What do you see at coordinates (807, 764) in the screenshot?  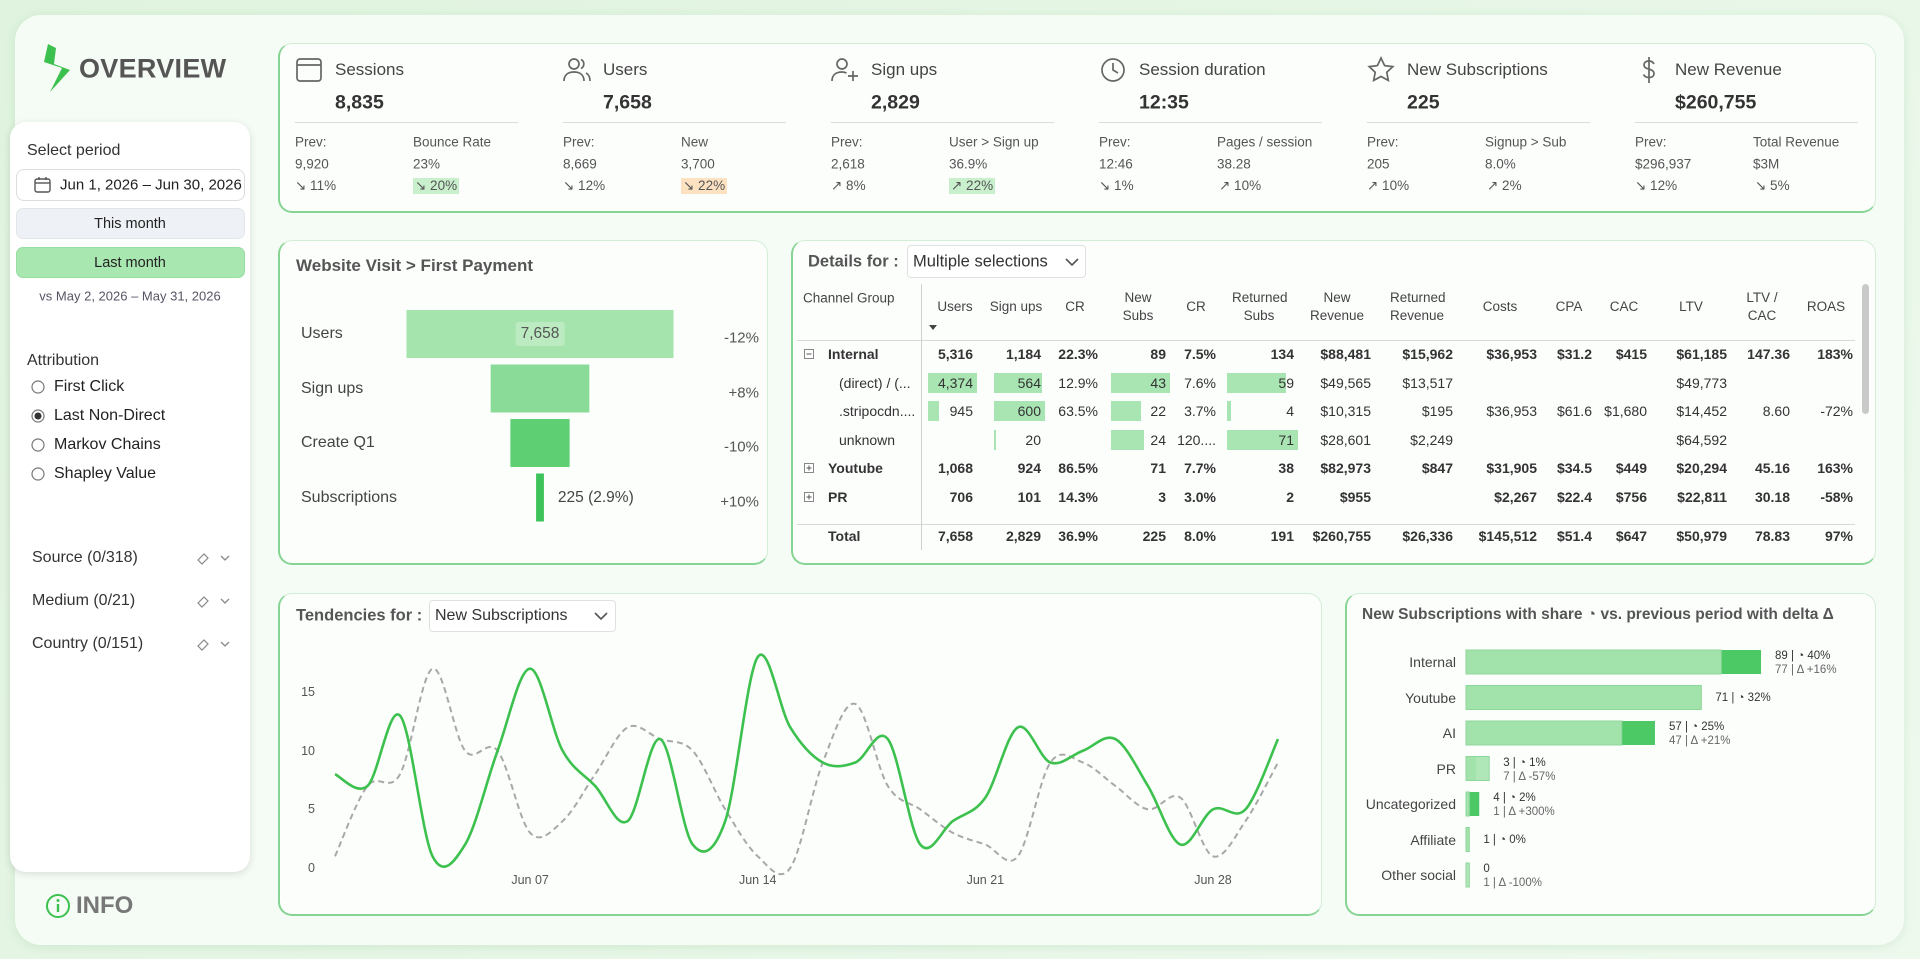 I see `trend-chart` at bounding box center [807, 764].